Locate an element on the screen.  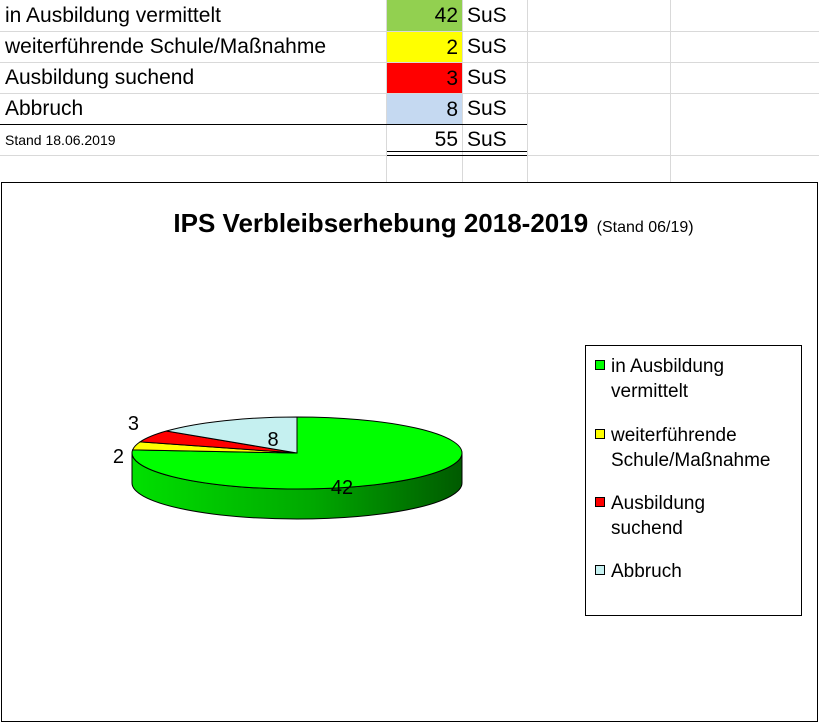
total-unit: SuS is located at coordinates (487, 139).